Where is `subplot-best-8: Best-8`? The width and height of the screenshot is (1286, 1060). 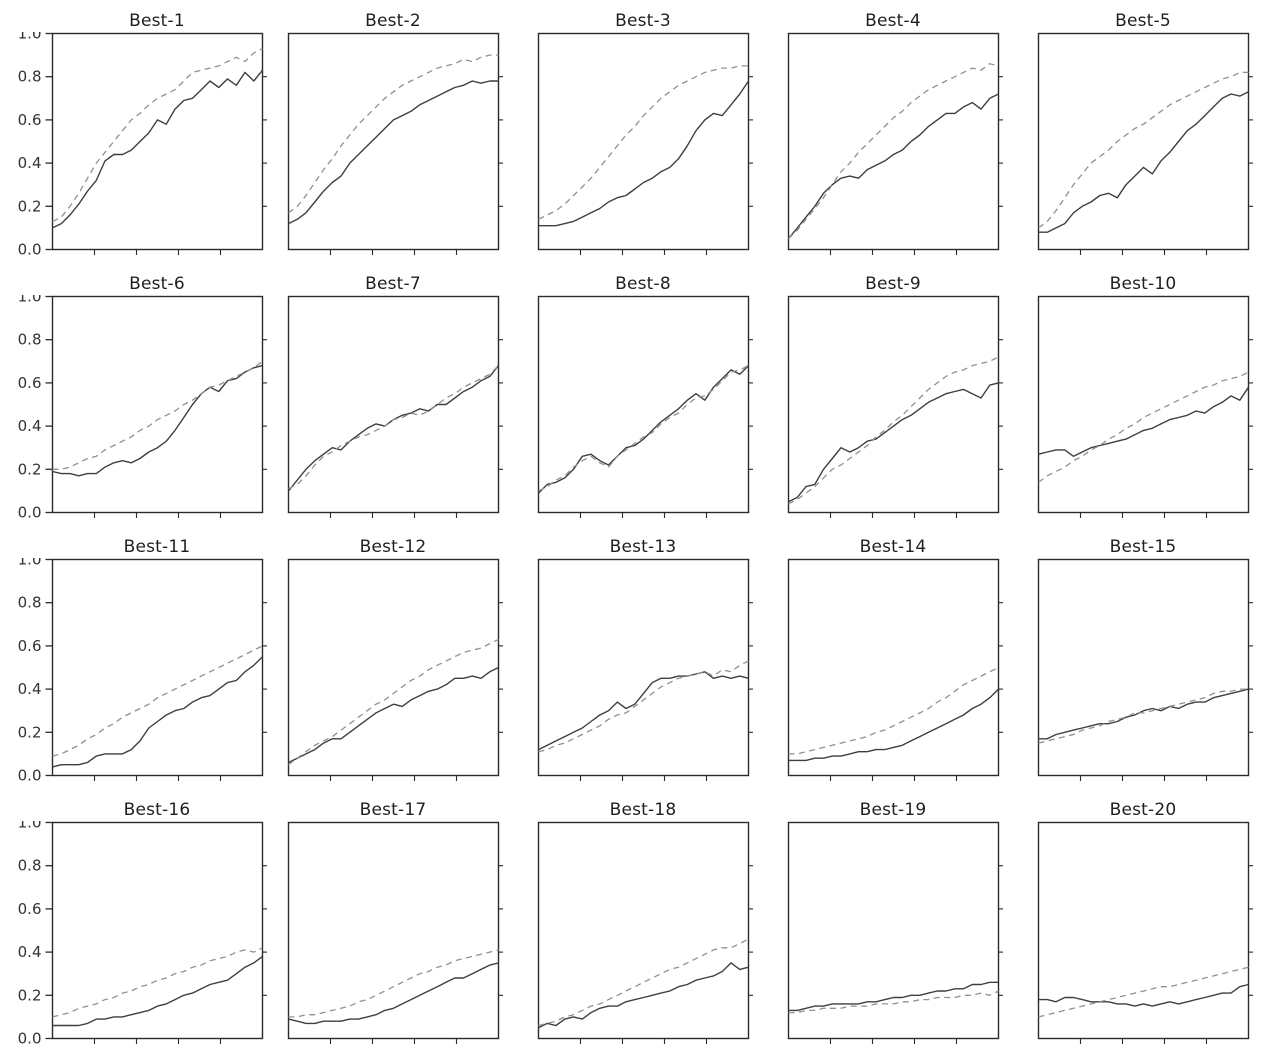
subplot-best-8: Best-8 is located at coordinates (643, 394).